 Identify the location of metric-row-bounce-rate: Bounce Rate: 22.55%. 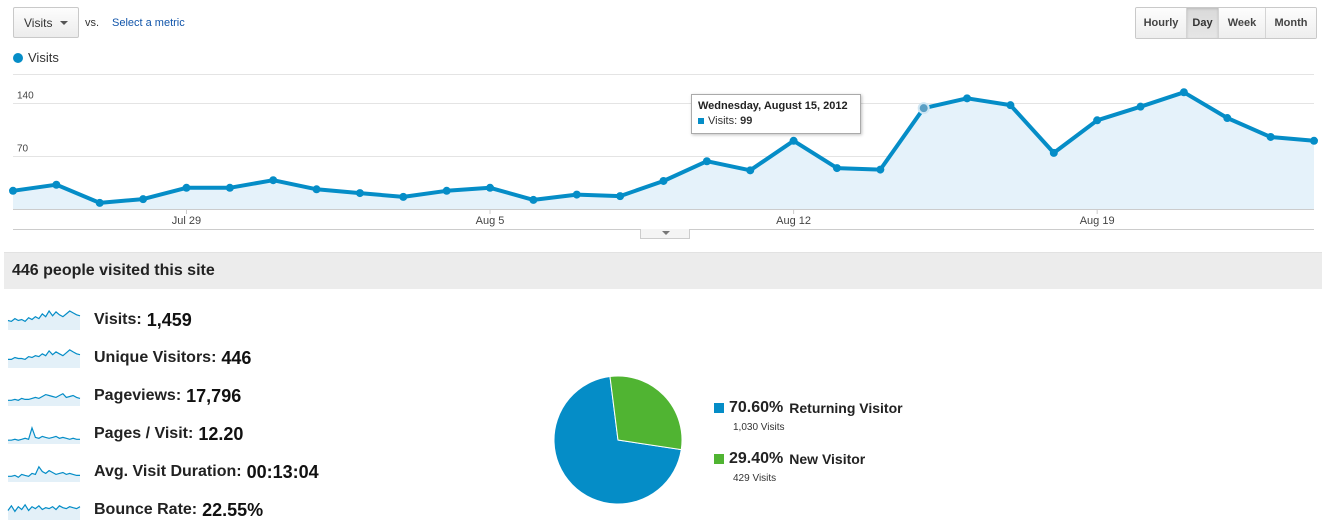
(135, 508).